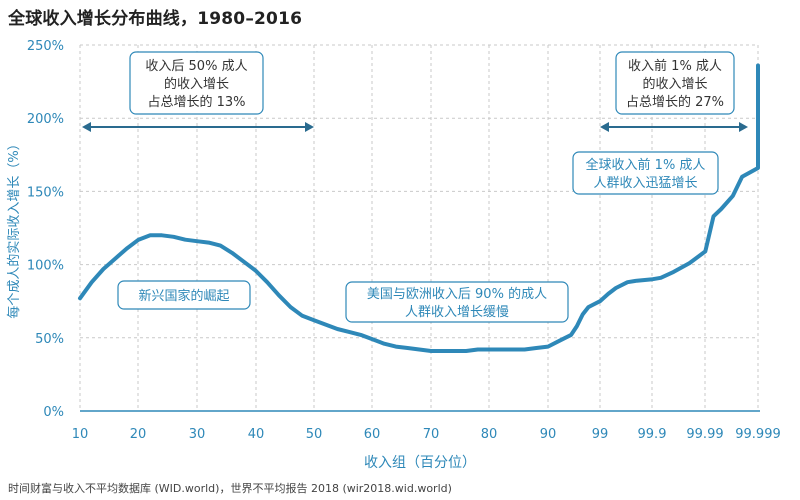 This screenshot has height=500, width=800. What do you see at coordinates (420, 463) in the screenshot?
I see `x-axis-label: 收入组（百分位）` at bounding box center [420, 463].